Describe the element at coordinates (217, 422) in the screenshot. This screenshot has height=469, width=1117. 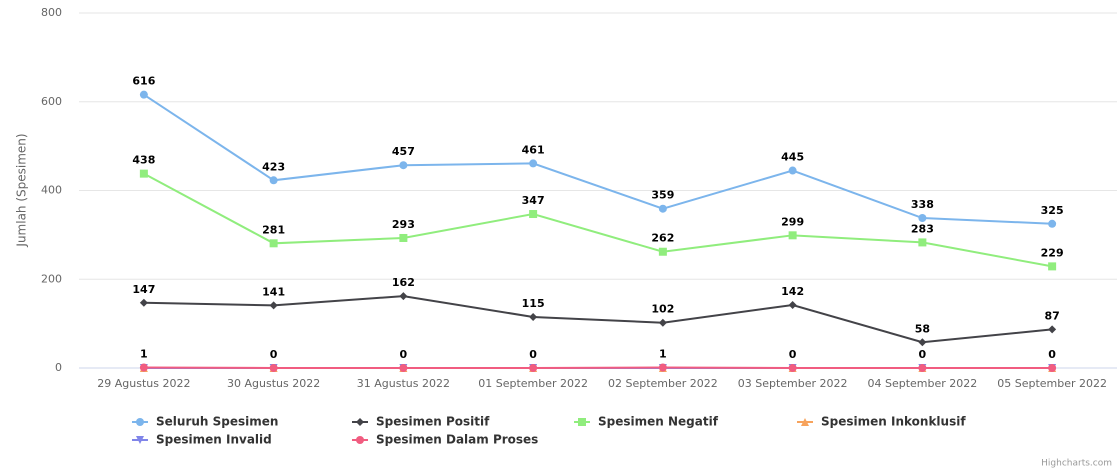
I see `legend-item: Seluruh Spesimen` at that location.